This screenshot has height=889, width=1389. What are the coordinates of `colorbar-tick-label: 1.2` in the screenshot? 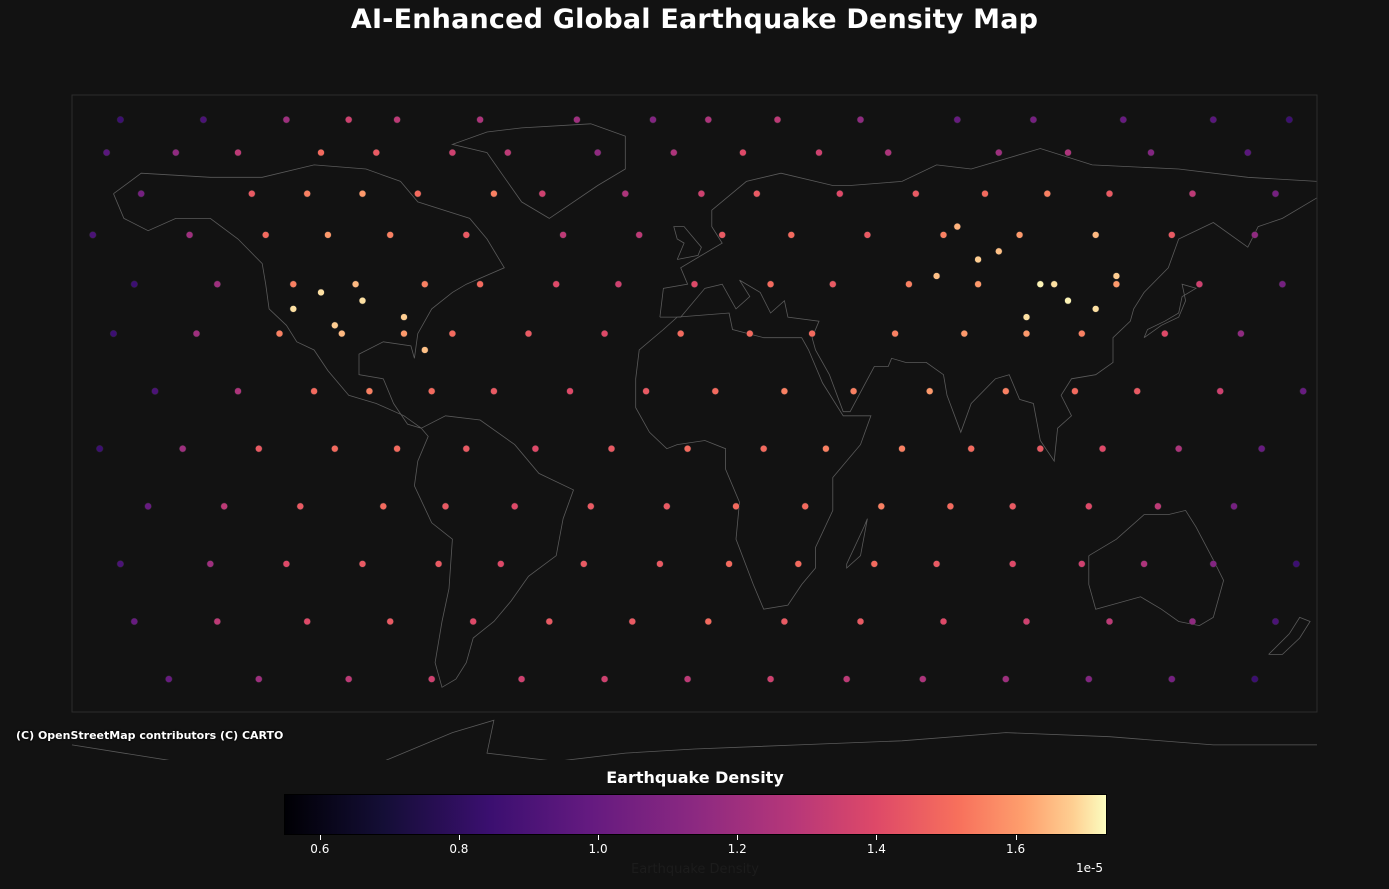 It's located at (737, 849).